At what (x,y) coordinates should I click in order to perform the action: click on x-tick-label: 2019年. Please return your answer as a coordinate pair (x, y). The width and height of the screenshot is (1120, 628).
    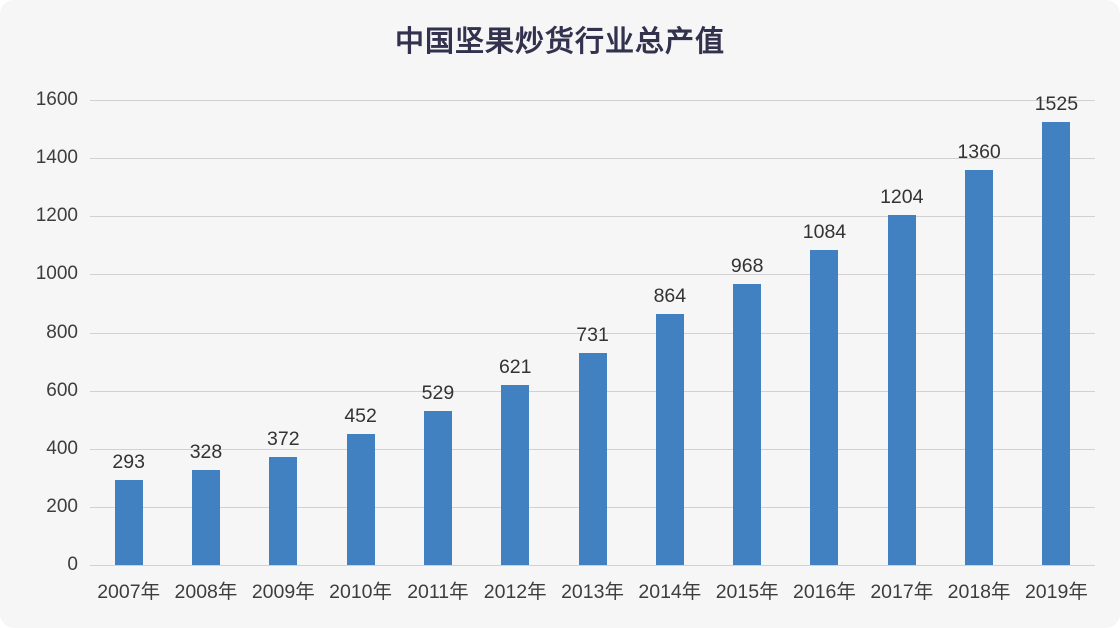
    Looking at the image, I should click on (1056, 592).